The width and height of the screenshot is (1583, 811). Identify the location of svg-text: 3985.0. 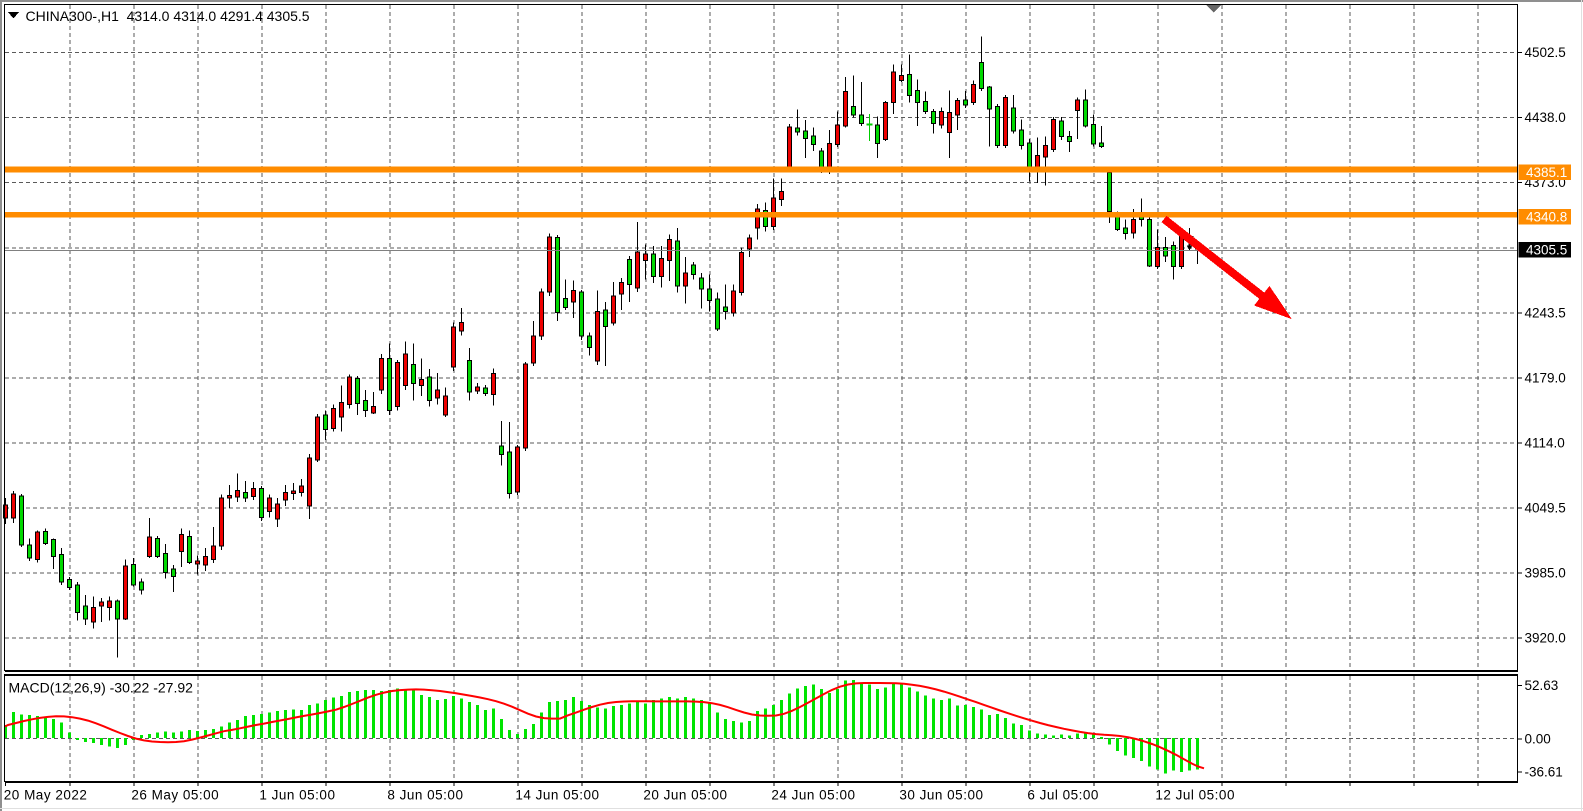
(1545, 573).